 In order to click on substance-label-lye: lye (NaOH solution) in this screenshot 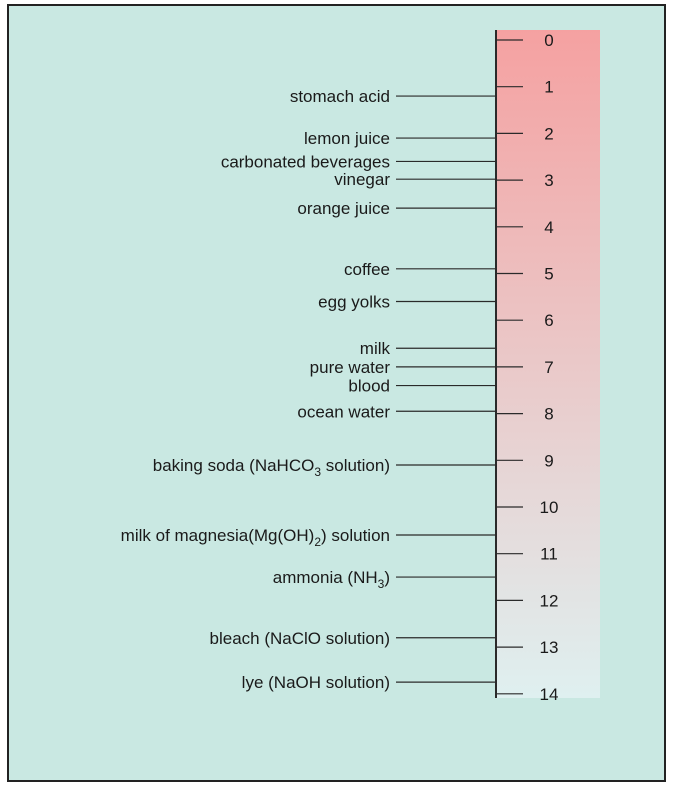, I will do `click(316, 682)`.